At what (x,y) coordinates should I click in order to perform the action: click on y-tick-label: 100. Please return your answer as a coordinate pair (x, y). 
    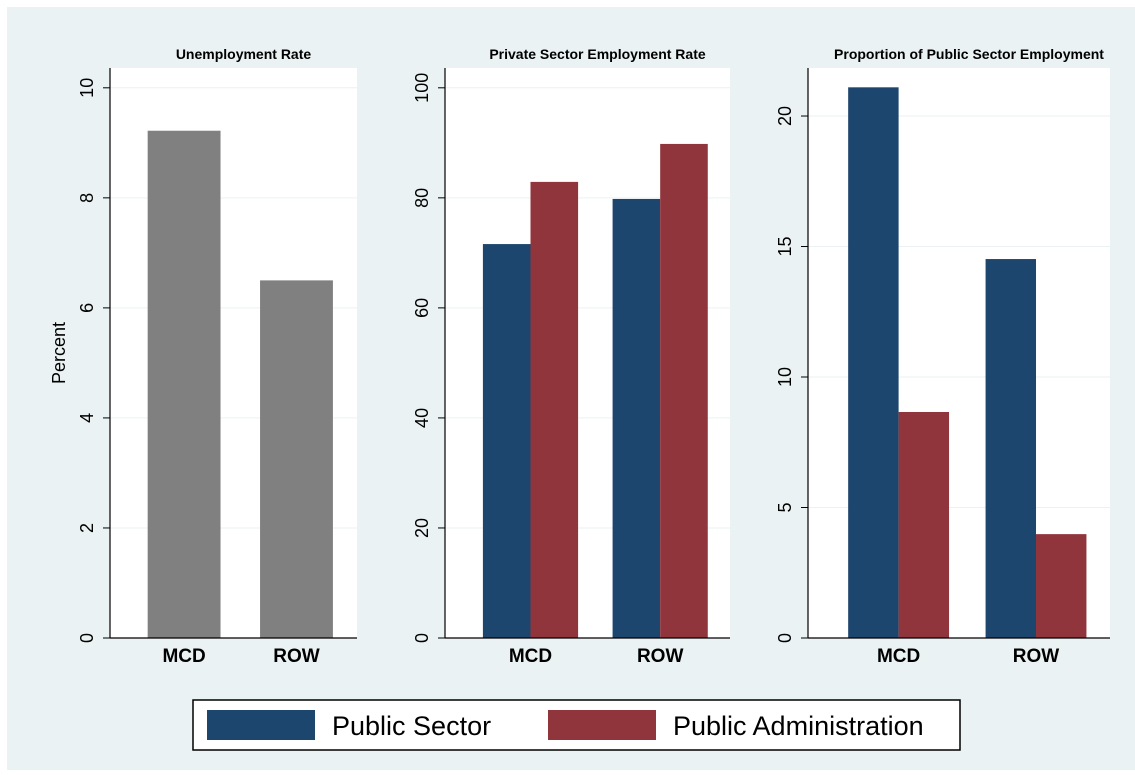
    Looking at the image, I should click on (422, 88).